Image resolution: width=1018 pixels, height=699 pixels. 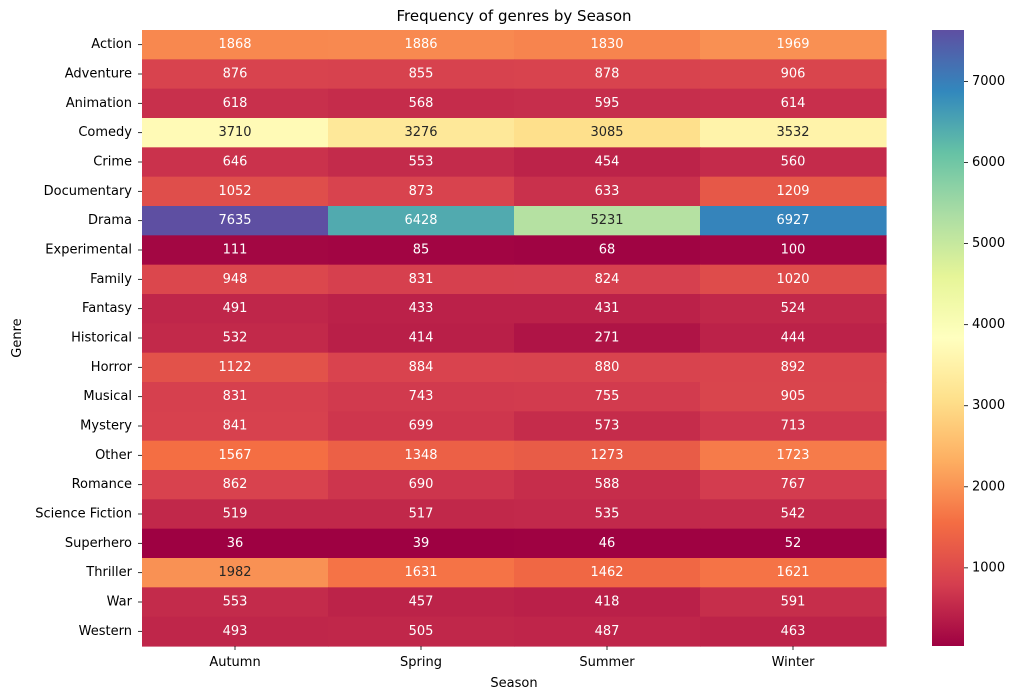 What do you see at coordinates (421, 514) in the screenshot?
I see `cell-value-label: 517` at bounding box center [421, 514].